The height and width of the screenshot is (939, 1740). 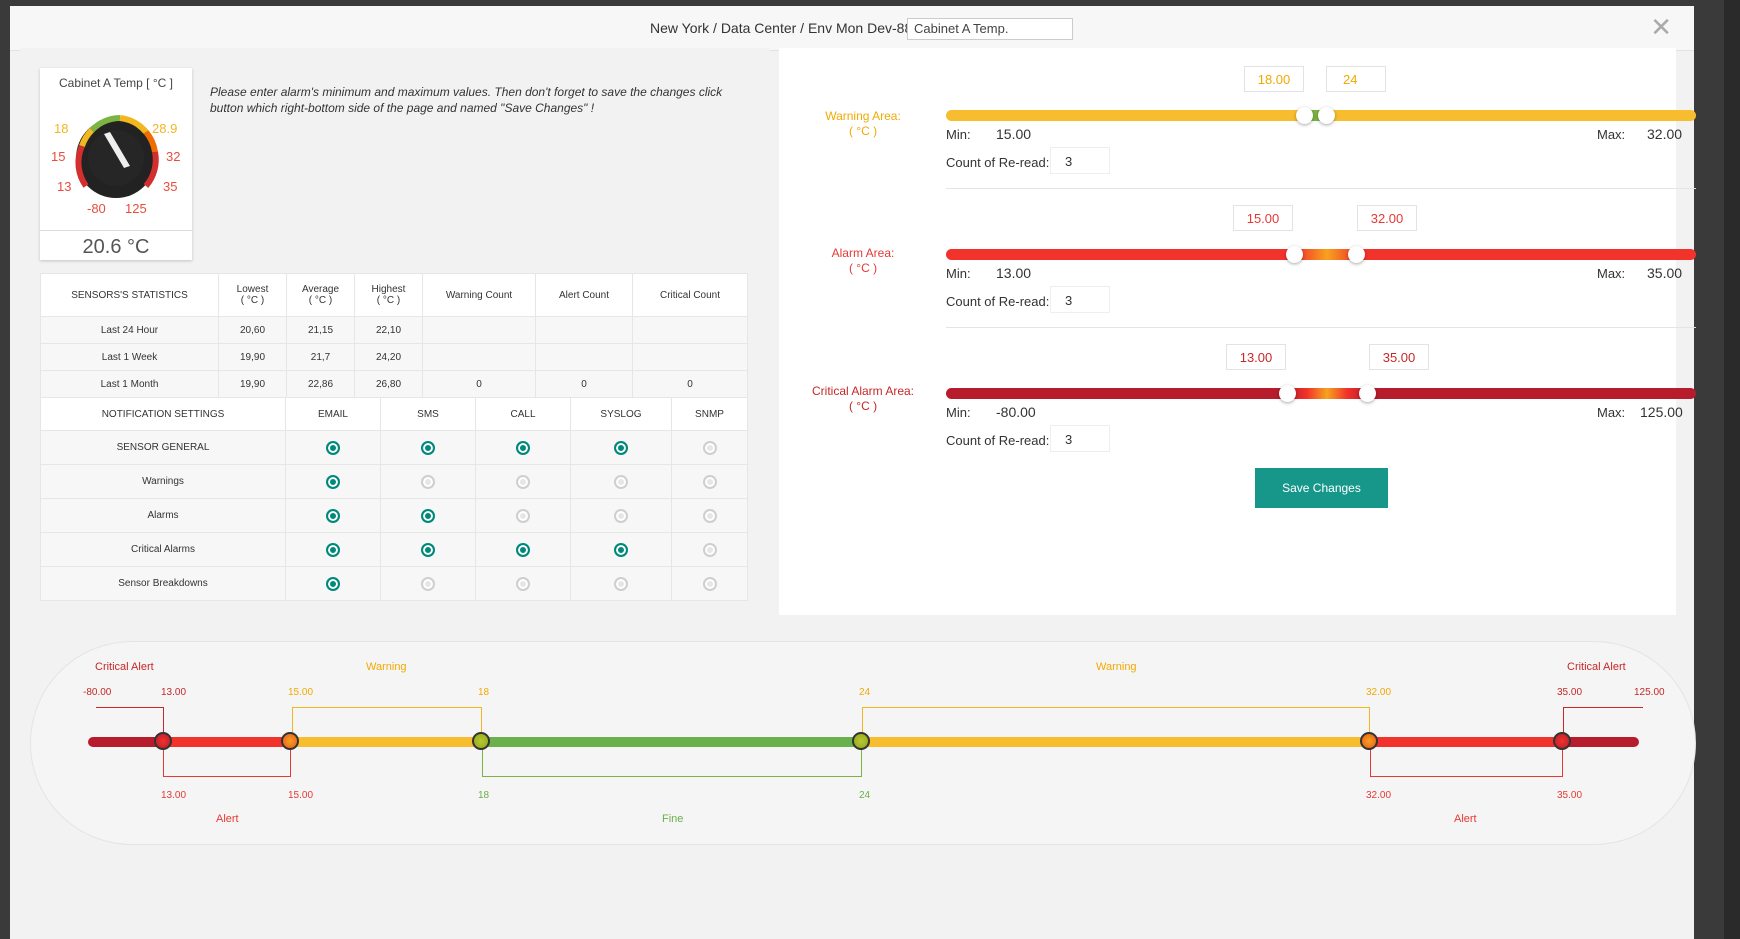 What do you see at coordinates (1732, 469) in the screenshot?
I see `page-scrollbar` at bounding box center [1732, 469].